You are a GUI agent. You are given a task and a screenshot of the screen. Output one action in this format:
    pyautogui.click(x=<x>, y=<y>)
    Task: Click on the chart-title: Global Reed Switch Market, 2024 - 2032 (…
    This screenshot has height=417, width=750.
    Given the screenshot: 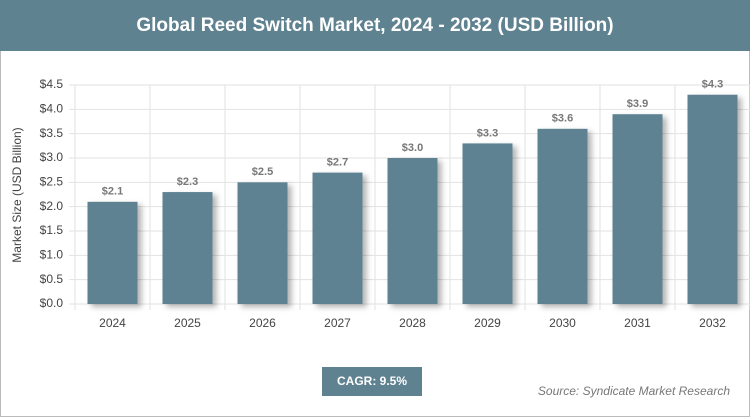 What is the action you would take?
    pyautogui.click(x=374, y=25)
    